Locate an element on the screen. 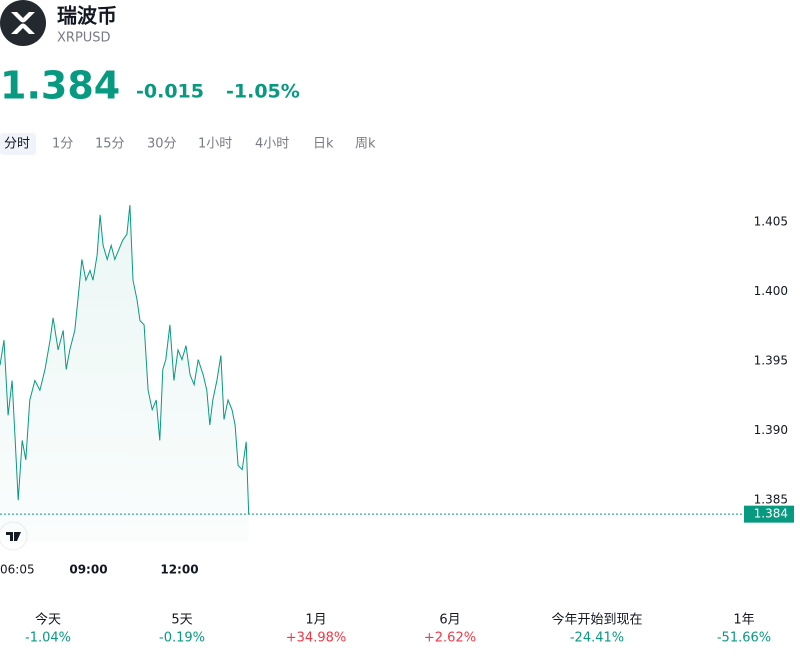 This screenshot has height=662, width=800. price-line is located at coordinates (125, 360).